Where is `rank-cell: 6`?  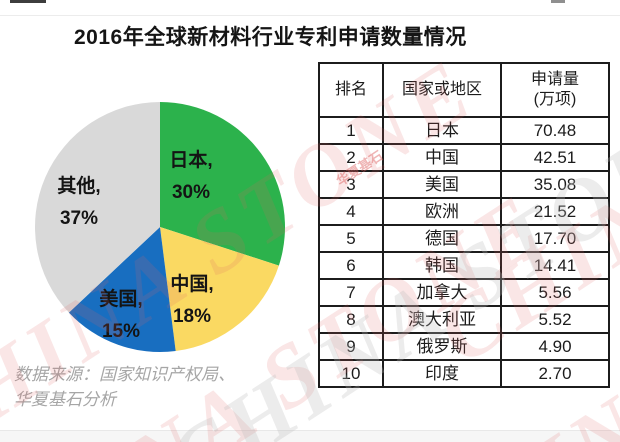 rank-cell: 6 is located at coordinates (351, 265).